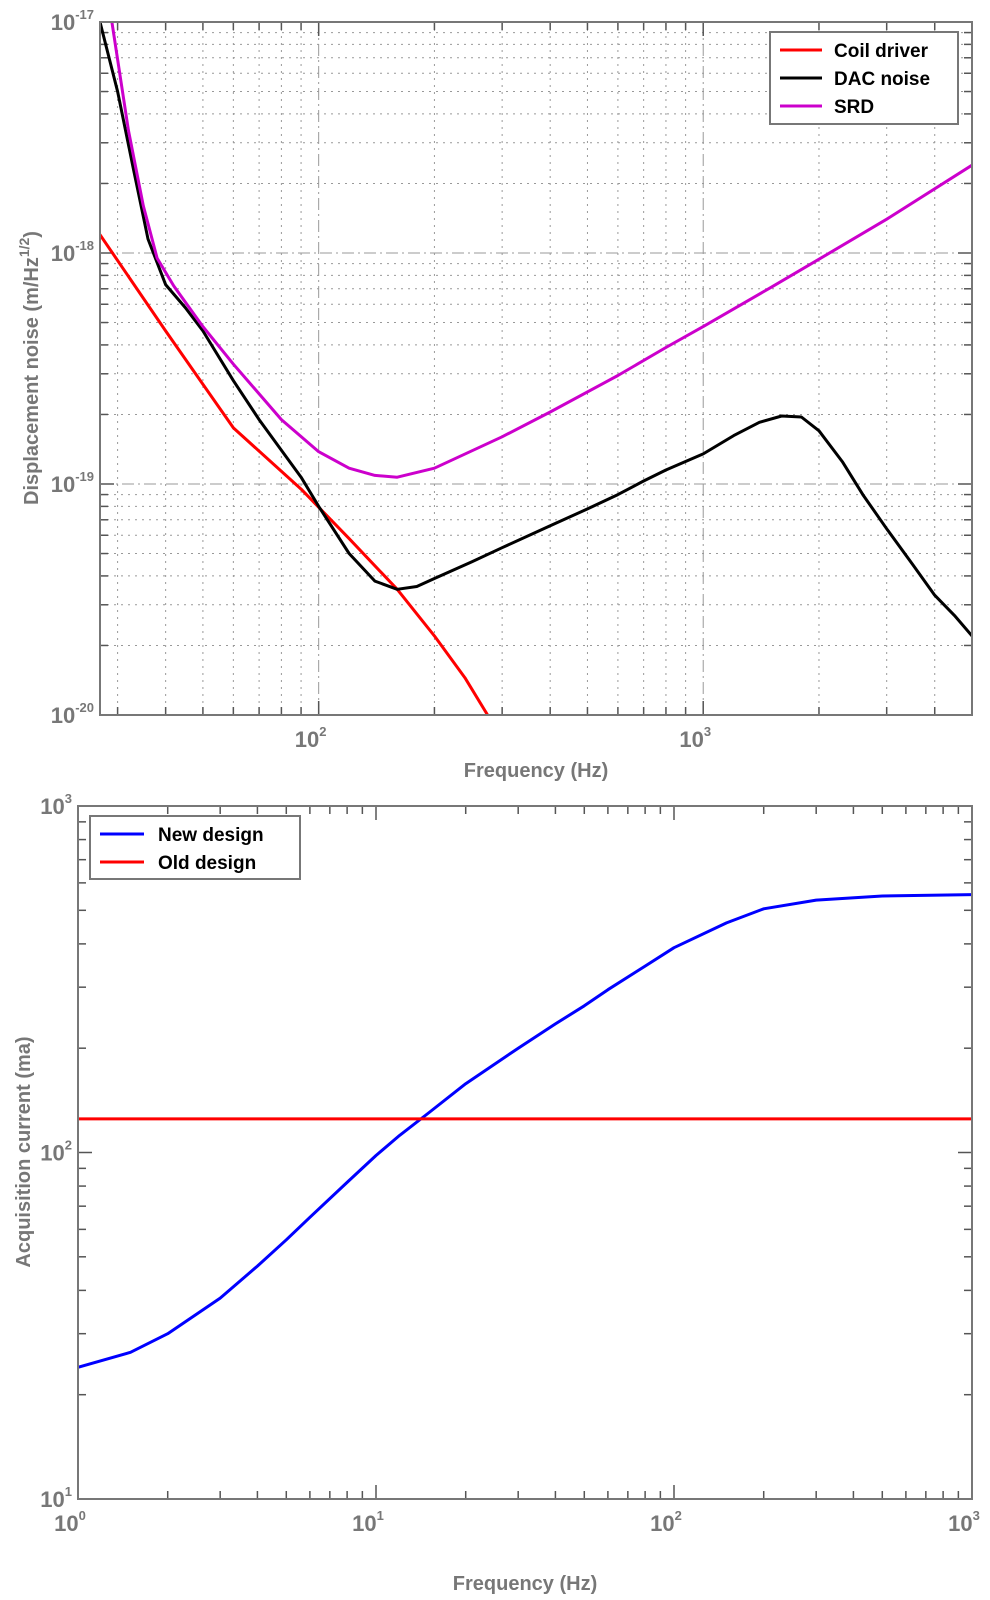  I want to click on tick-label-y: 10⁻¹⁹, so click(72, 483).